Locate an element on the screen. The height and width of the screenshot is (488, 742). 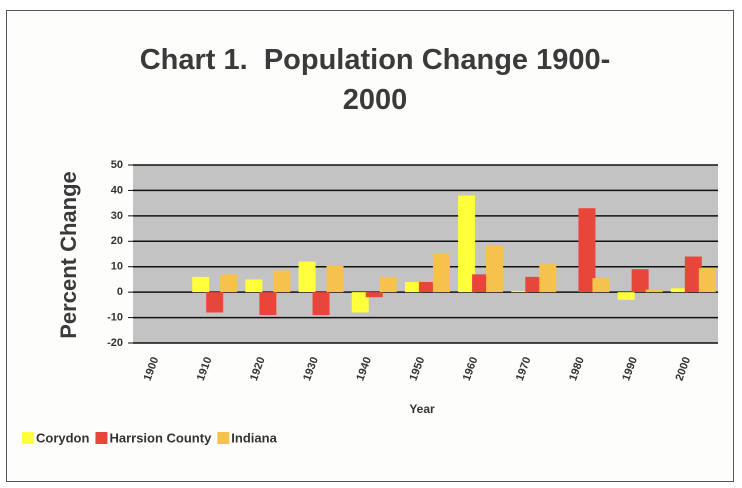
legend-label: Harrsion County is located at coordinates (160, 437).